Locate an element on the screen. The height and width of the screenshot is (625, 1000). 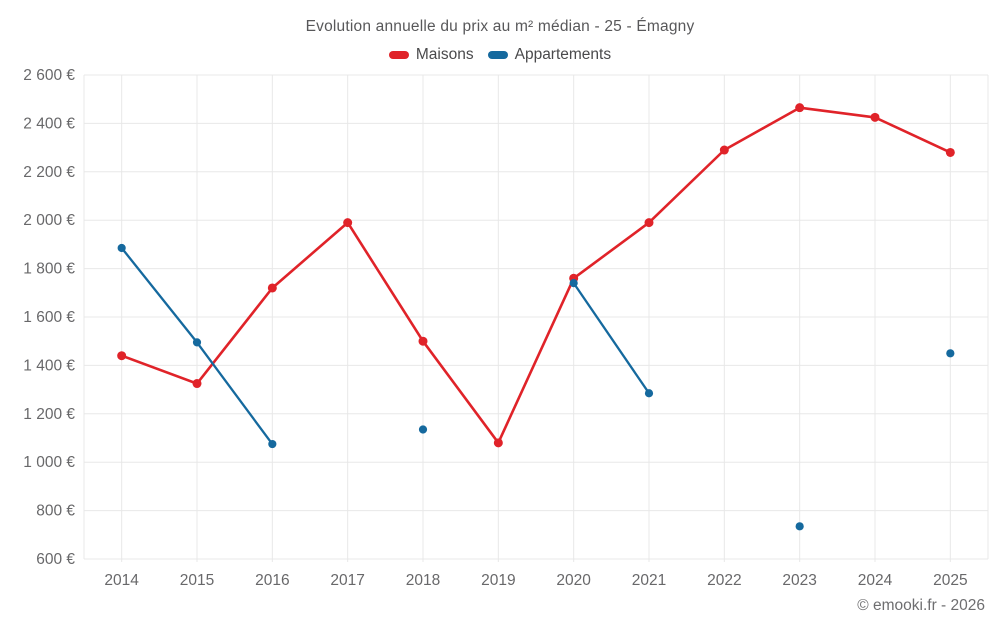
data-point-appartements-2018 is located at coordinates (423, 429).